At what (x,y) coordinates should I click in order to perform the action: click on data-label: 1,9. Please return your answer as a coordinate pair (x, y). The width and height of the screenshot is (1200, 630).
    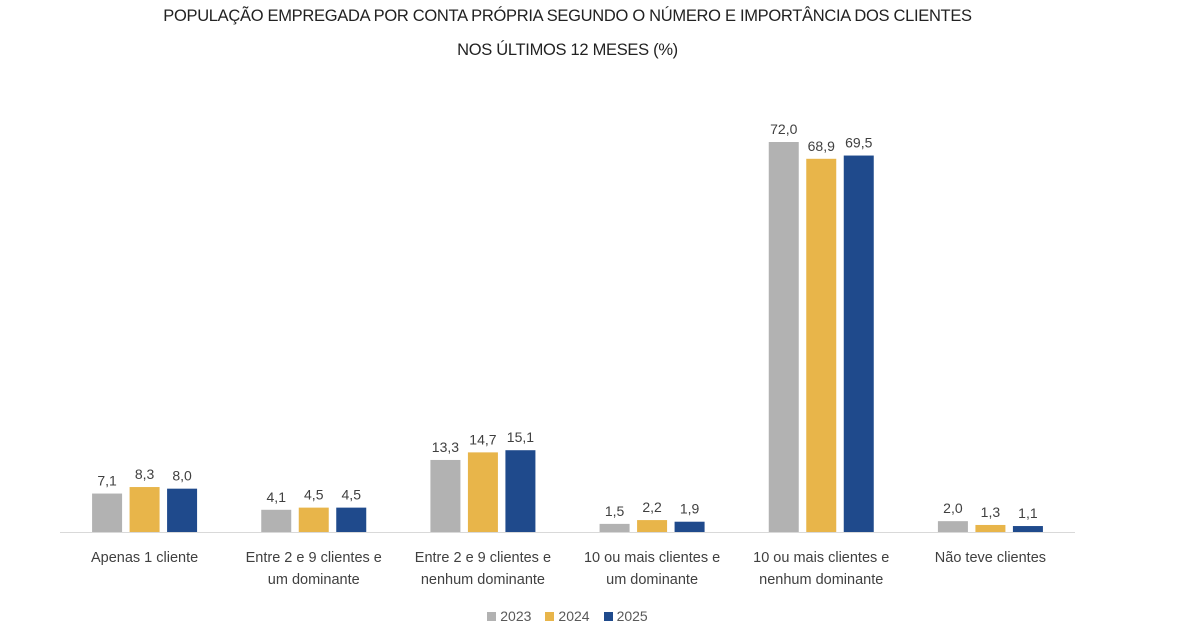
    Looking at the image, I should click on (690, 509).